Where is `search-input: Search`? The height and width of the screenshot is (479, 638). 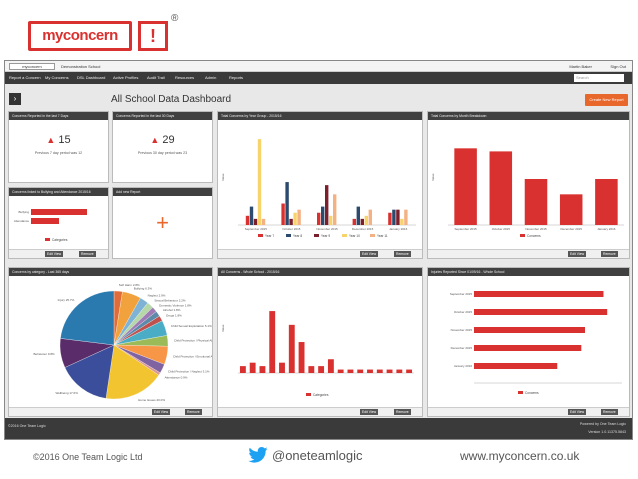 search-input: Search is located at coordinates (599, 78).